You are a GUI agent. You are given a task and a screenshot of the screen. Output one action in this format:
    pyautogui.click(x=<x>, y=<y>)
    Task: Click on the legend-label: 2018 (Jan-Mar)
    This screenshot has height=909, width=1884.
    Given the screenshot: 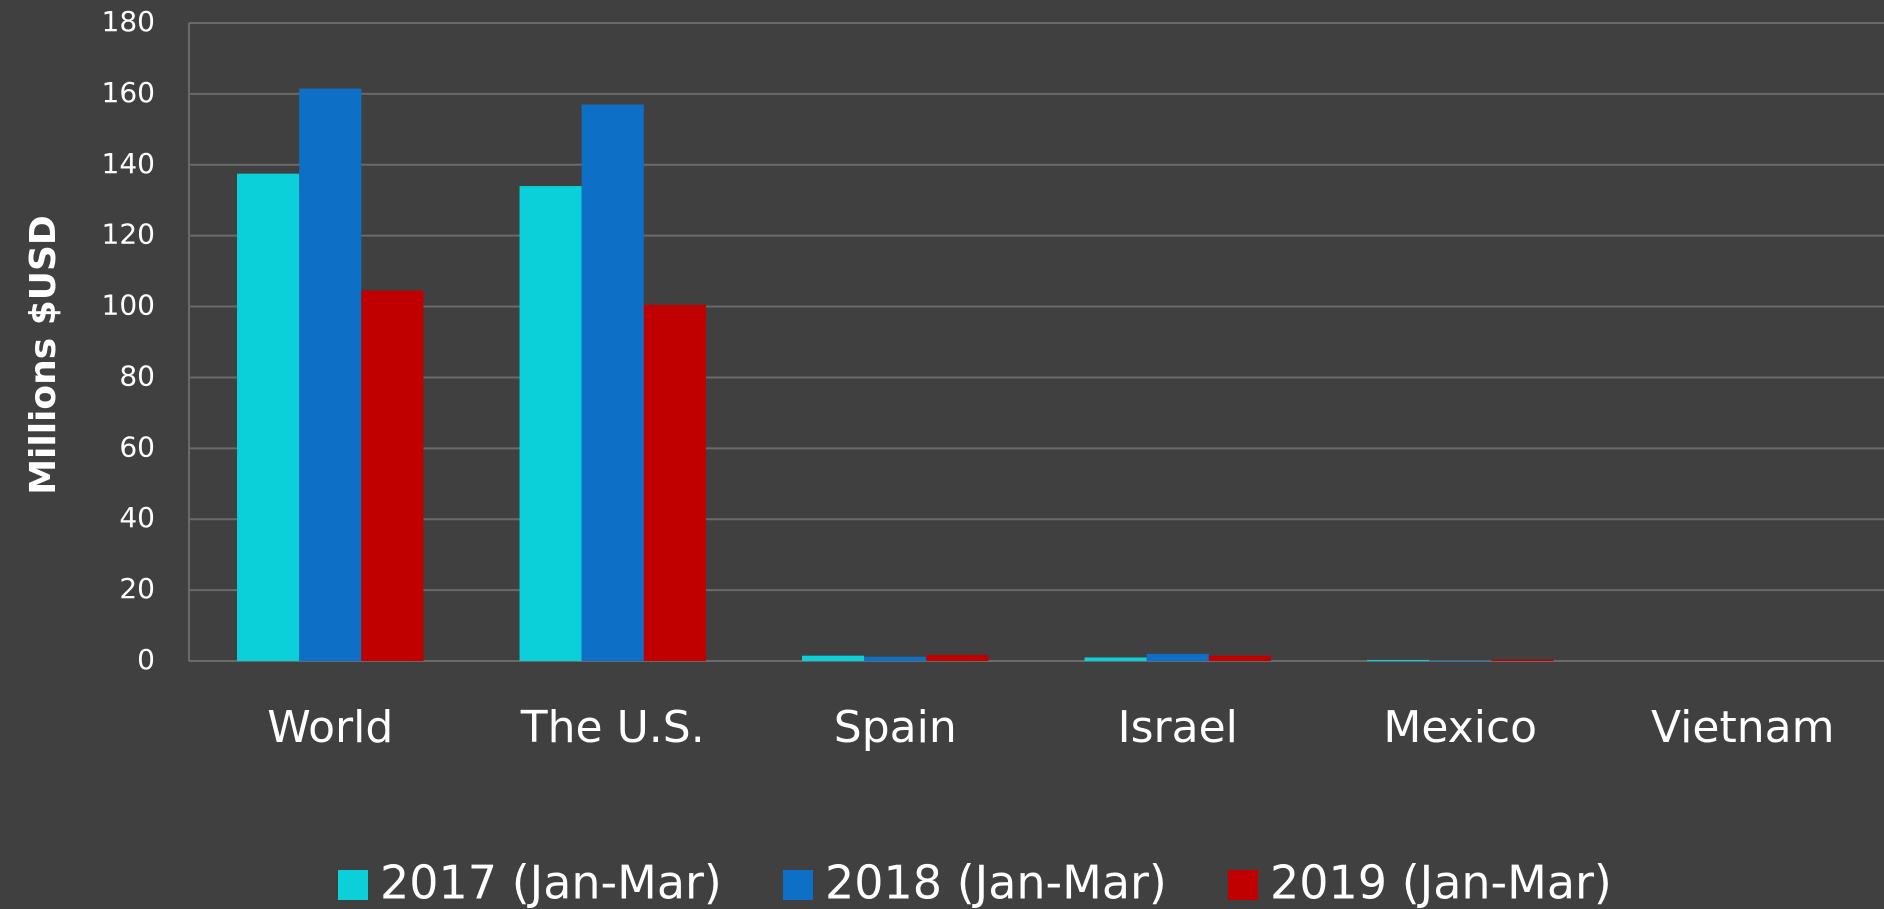 What is the action you would take?
    pyautogui.click(x=996, y=882)
    